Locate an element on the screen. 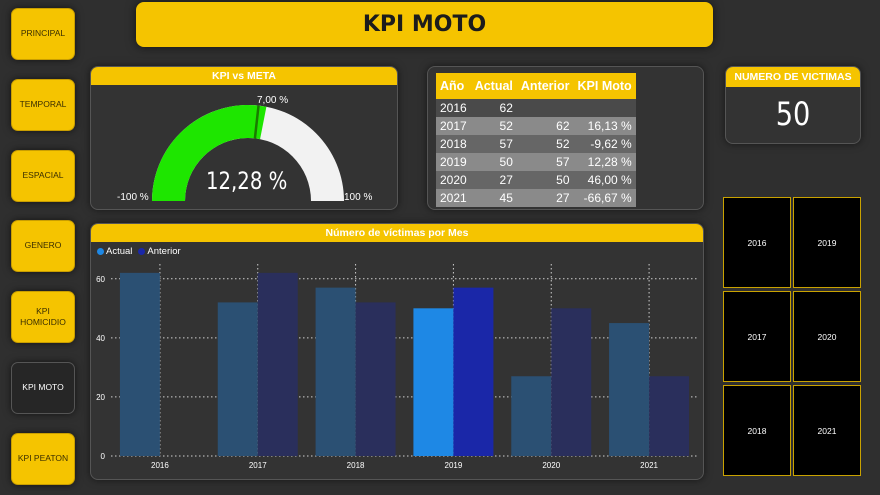  bar-anterior-2019 is located at coordinates (473, 371).